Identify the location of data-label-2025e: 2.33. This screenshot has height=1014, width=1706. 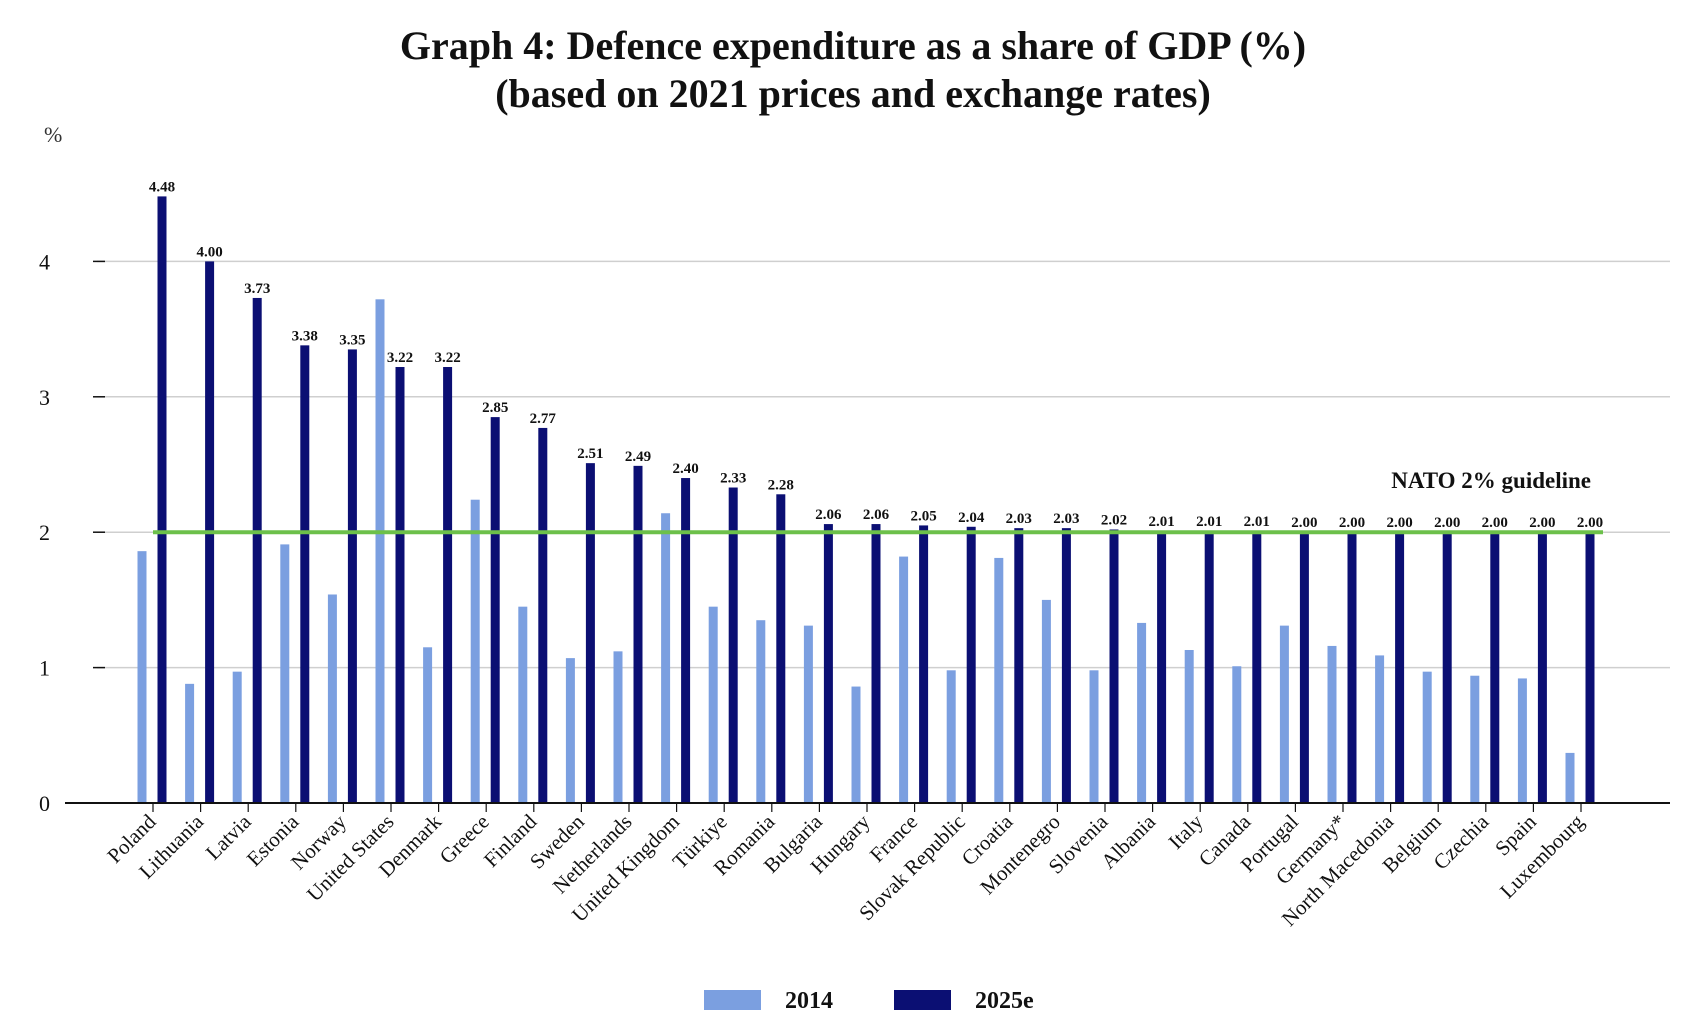
(733, 479).